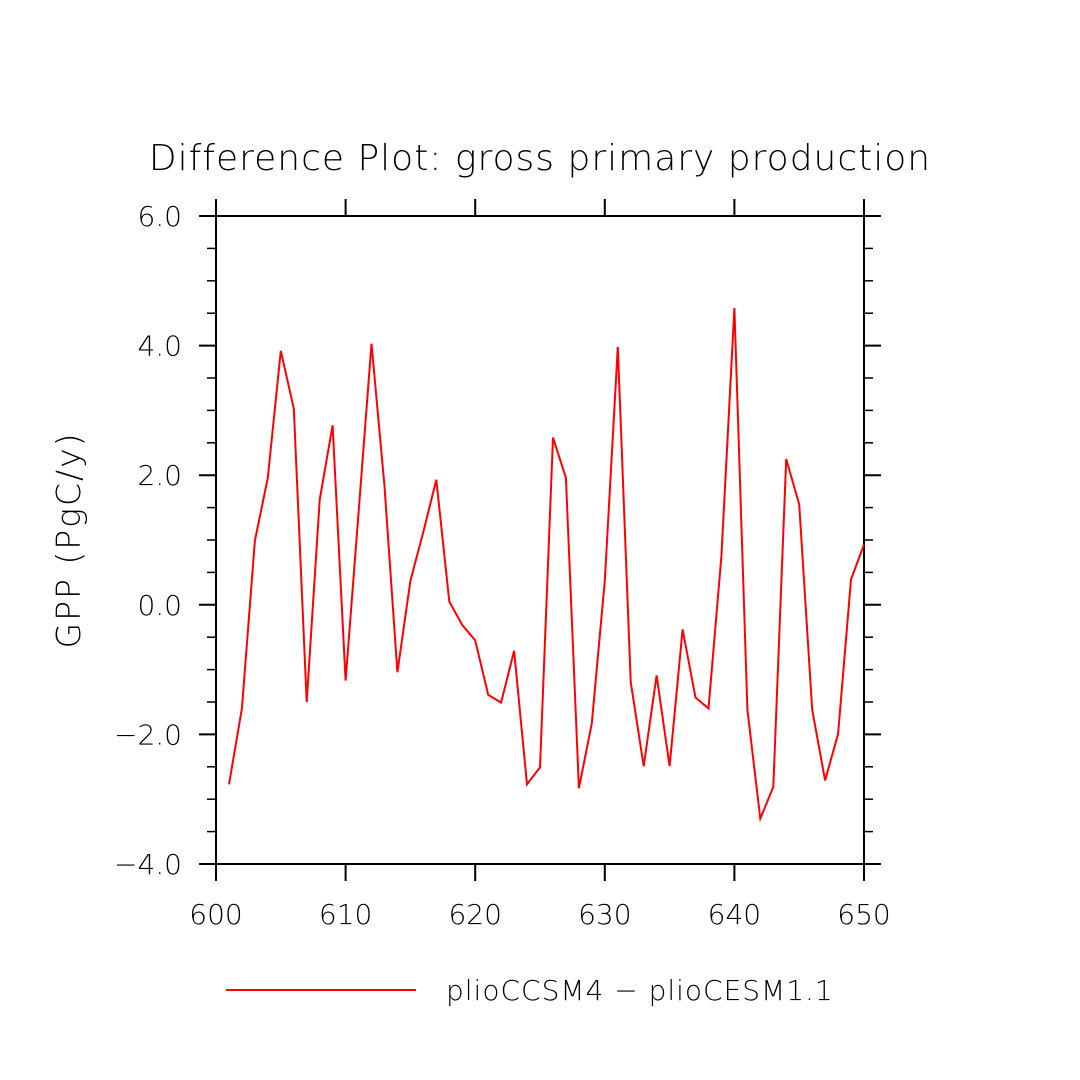 This screenshot has height=1080, width=1080. Describe the element at coordinates (474, 914) in the screenshot. I see `x-tick-label: 620` at that location.